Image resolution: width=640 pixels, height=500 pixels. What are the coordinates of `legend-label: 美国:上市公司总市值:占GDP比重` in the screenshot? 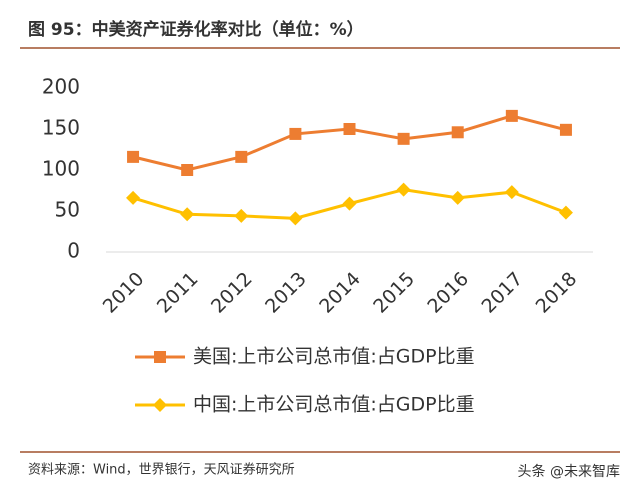 It's located at (334, 357).